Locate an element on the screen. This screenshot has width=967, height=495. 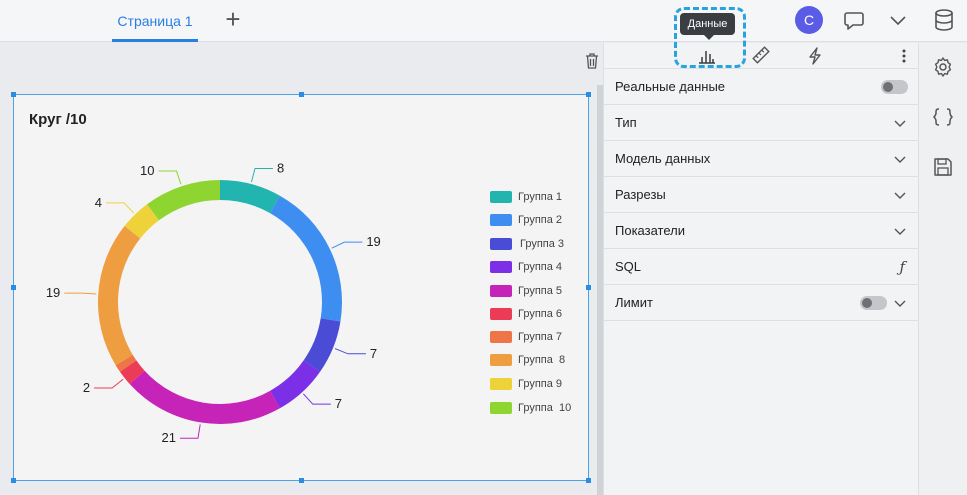
legend-label: Группа 7 is located at coordinates (540, 337).